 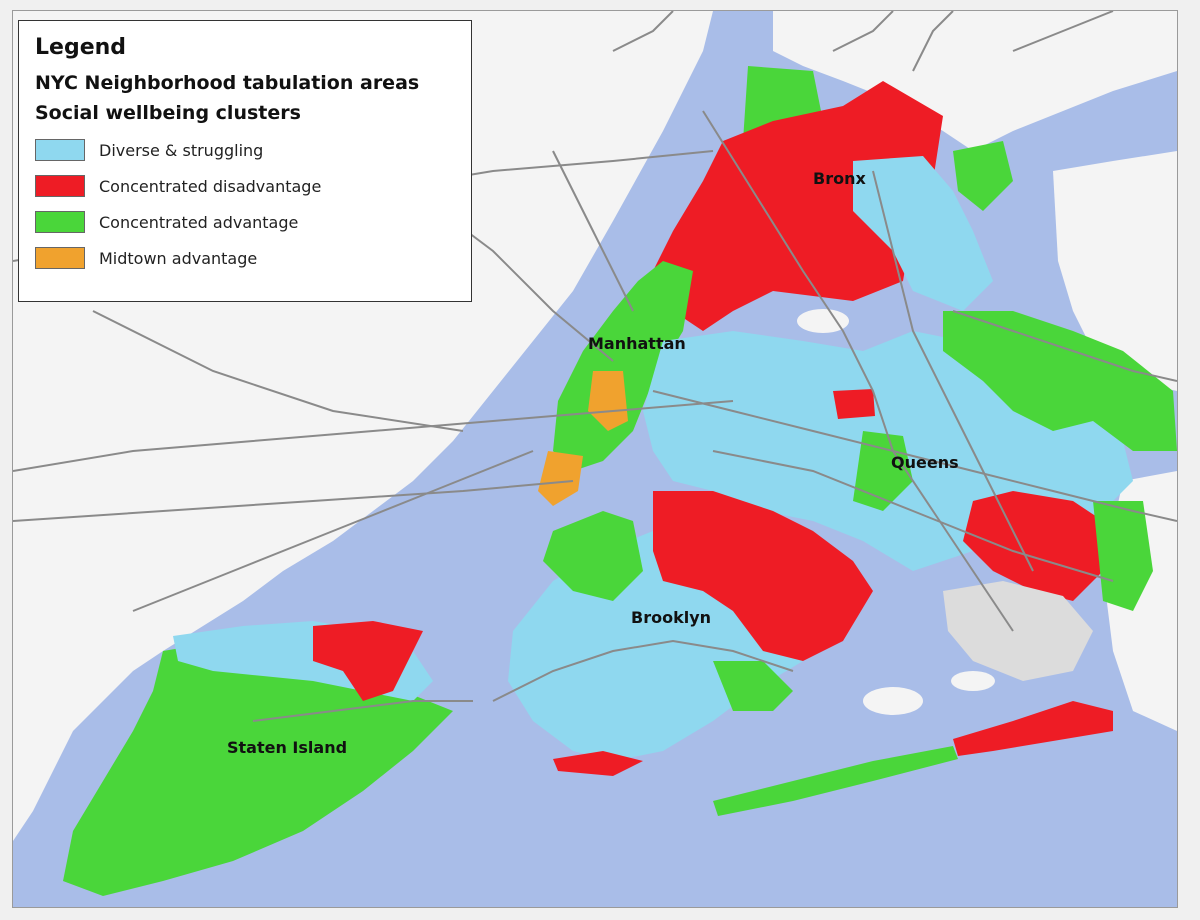 I want to click on legend-label: Concentrated disadvantage, so click(x=210, y=186).